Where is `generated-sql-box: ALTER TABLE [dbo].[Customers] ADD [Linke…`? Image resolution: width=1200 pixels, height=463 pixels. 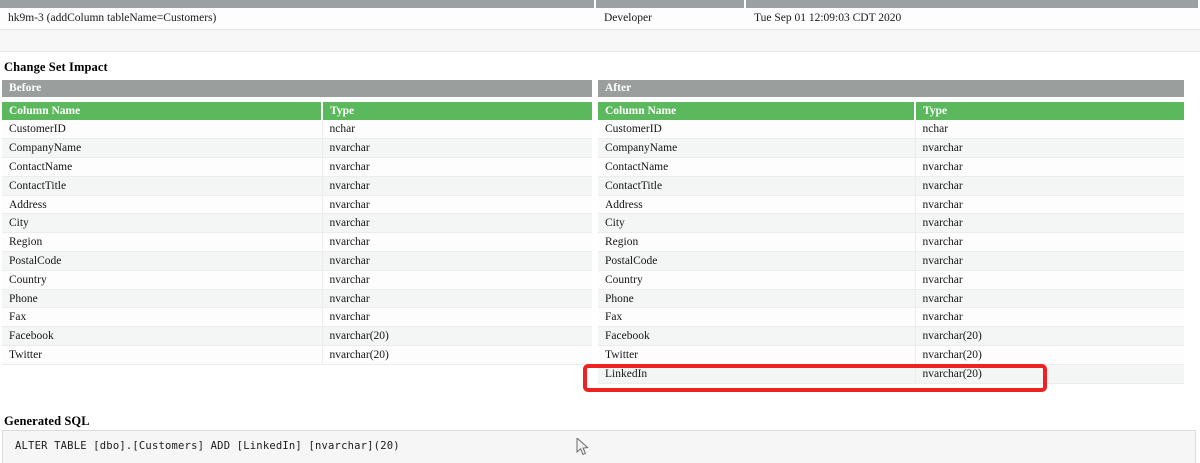 generated-sql-box: ALTER TABLE [dbo].[Customers] ADD [Linke… is located at coordinates (599, 446).